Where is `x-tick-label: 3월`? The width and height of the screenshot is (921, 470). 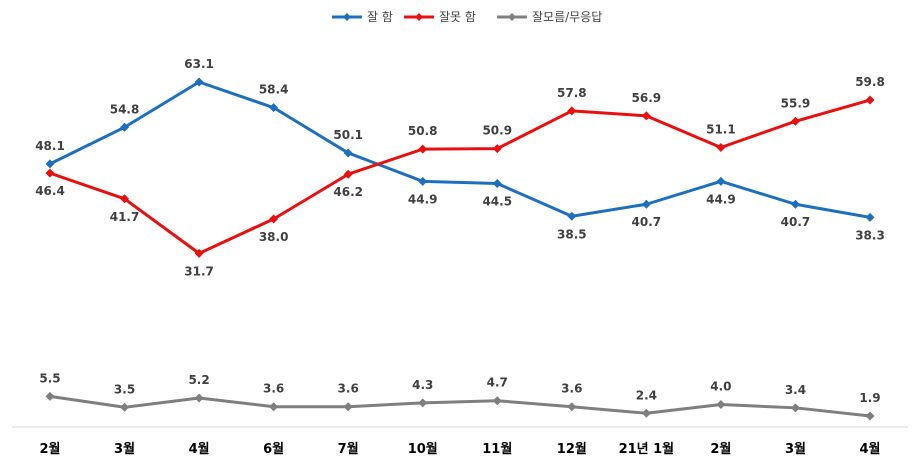 x-tick-label: 3월 is located at coordinates (124, 449).